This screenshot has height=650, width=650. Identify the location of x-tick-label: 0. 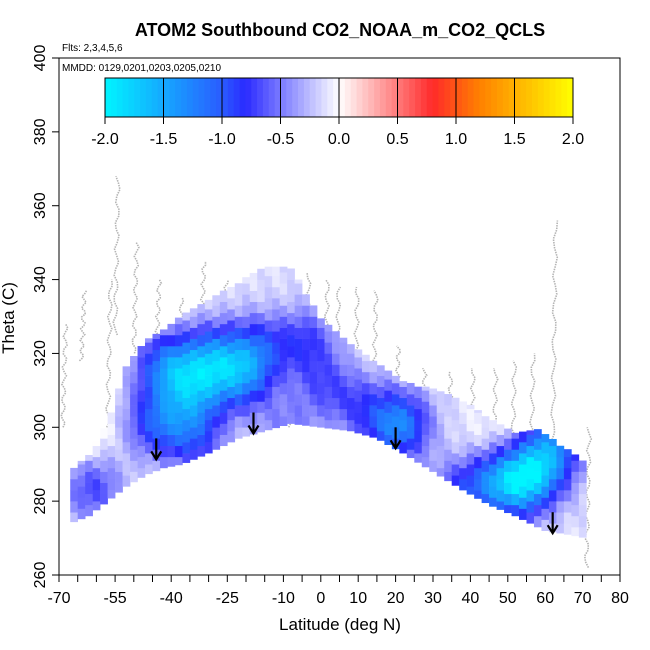
(320, 598).